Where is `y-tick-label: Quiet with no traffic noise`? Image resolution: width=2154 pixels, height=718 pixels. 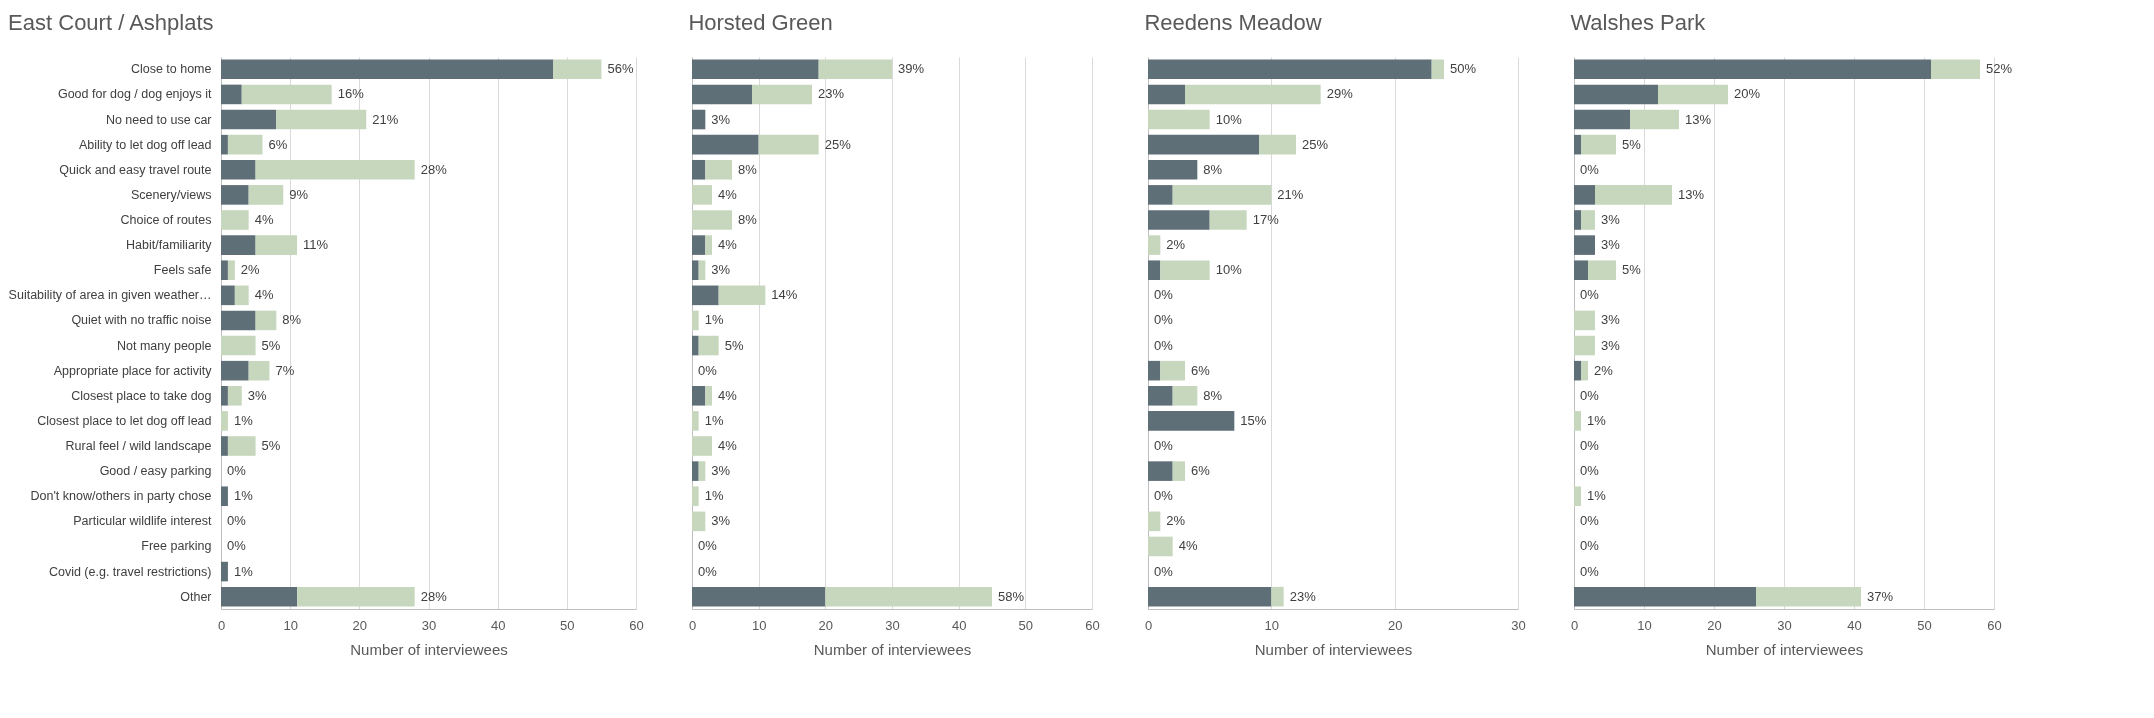
y-tick-label: Quiet with no traffic noise is located at coordinates (141, 320).